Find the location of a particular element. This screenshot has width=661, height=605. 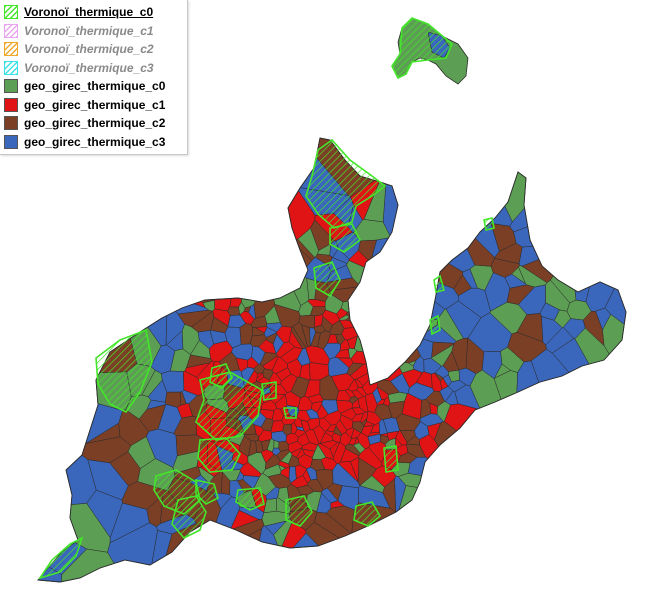

legend-item: Voronoï_thermique_c1 is located at coordinates (93, 31).